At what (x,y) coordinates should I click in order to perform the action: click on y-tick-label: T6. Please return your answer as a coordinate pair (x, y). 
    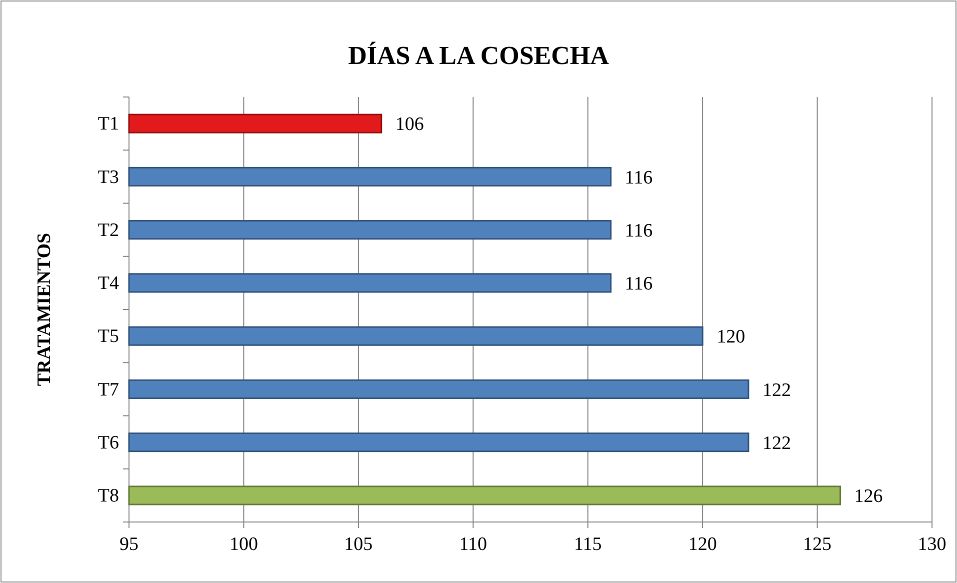
    Looking at the image, I should click on (108, 443).